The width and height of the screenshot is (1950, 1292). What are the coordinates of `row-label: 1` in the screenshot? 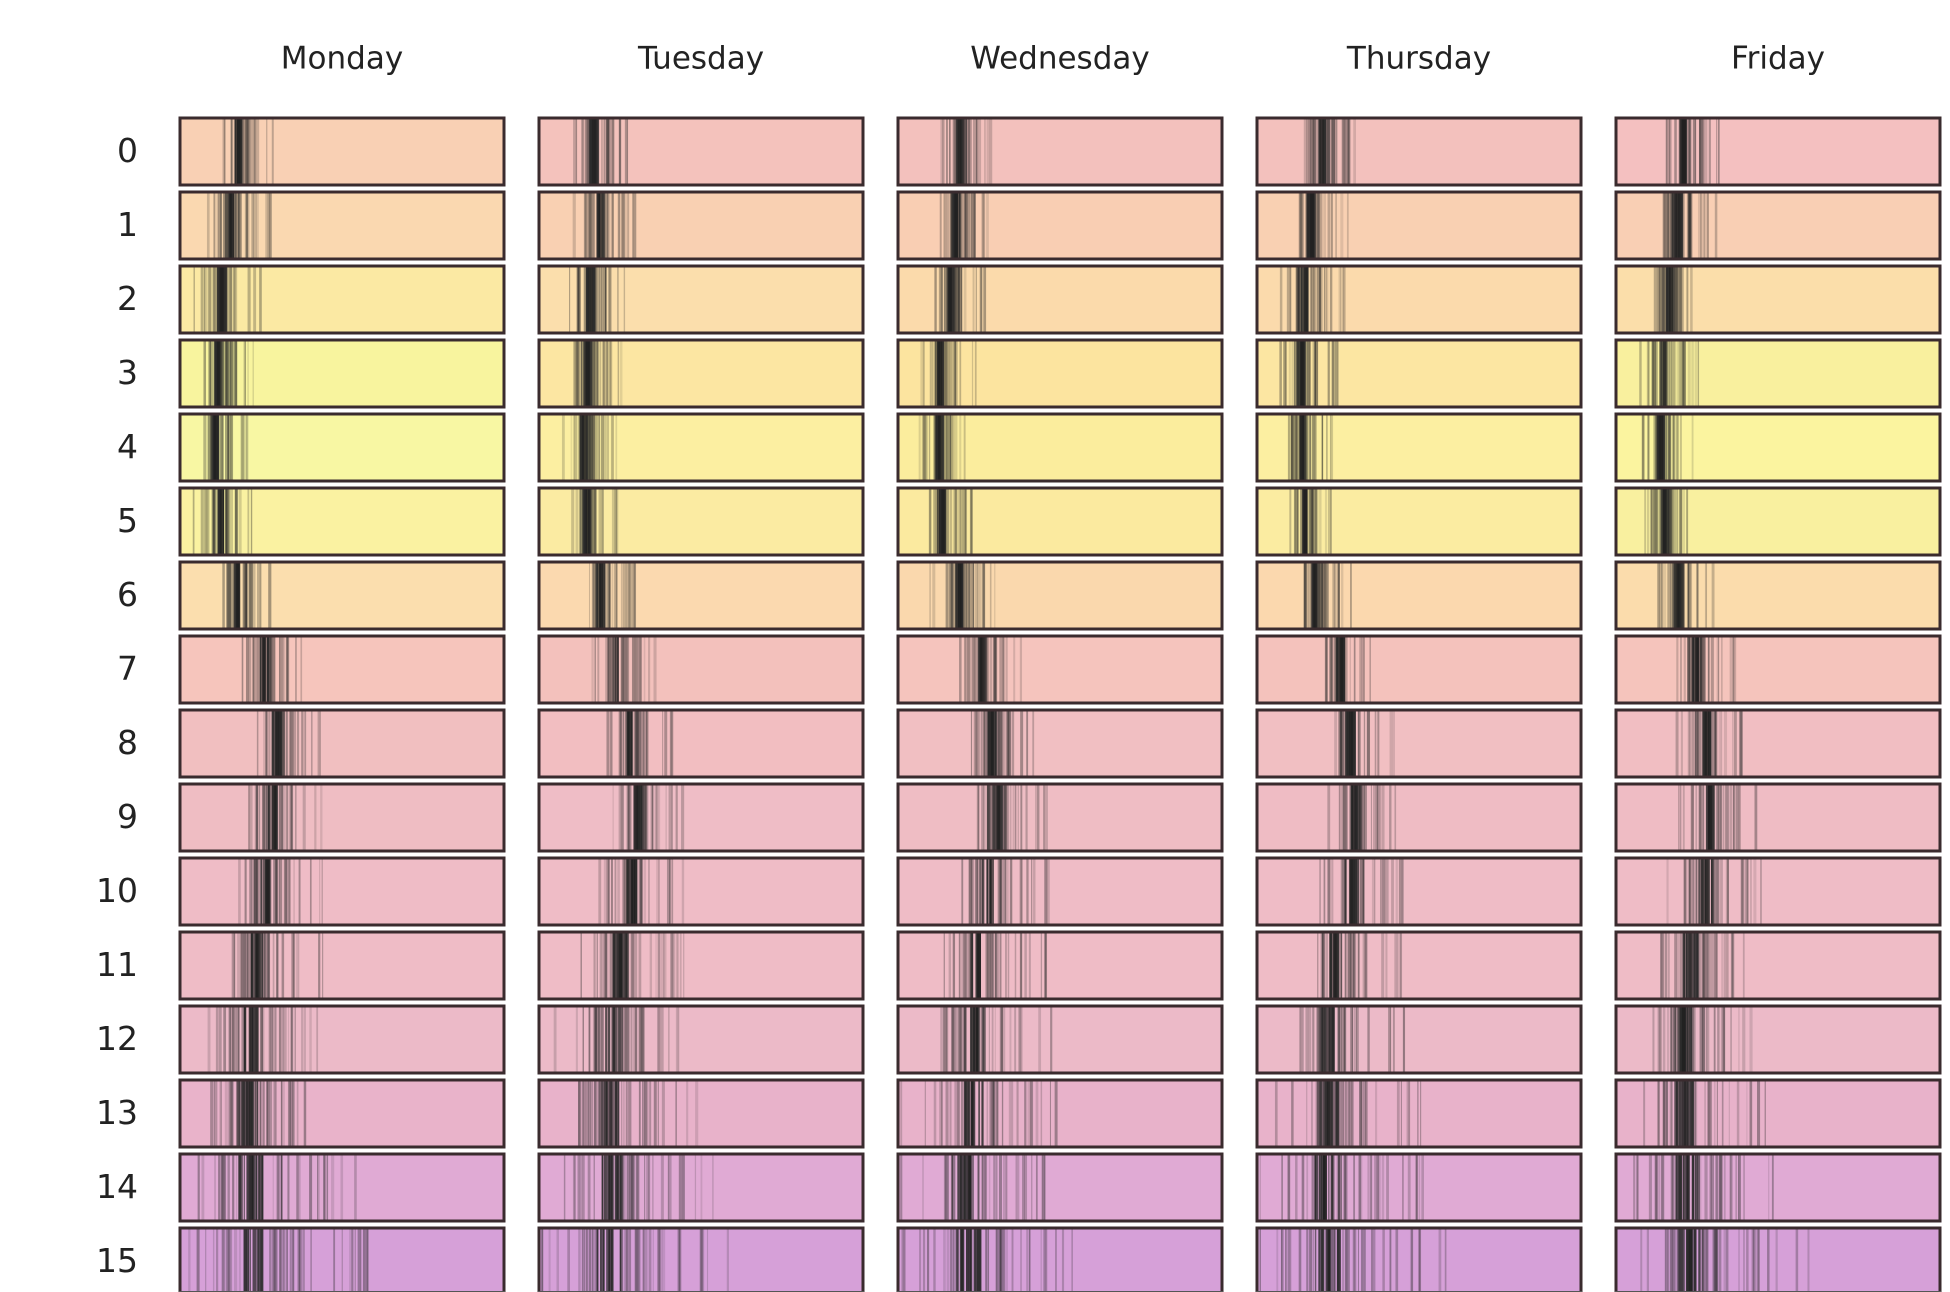 It's located at (127, 224).